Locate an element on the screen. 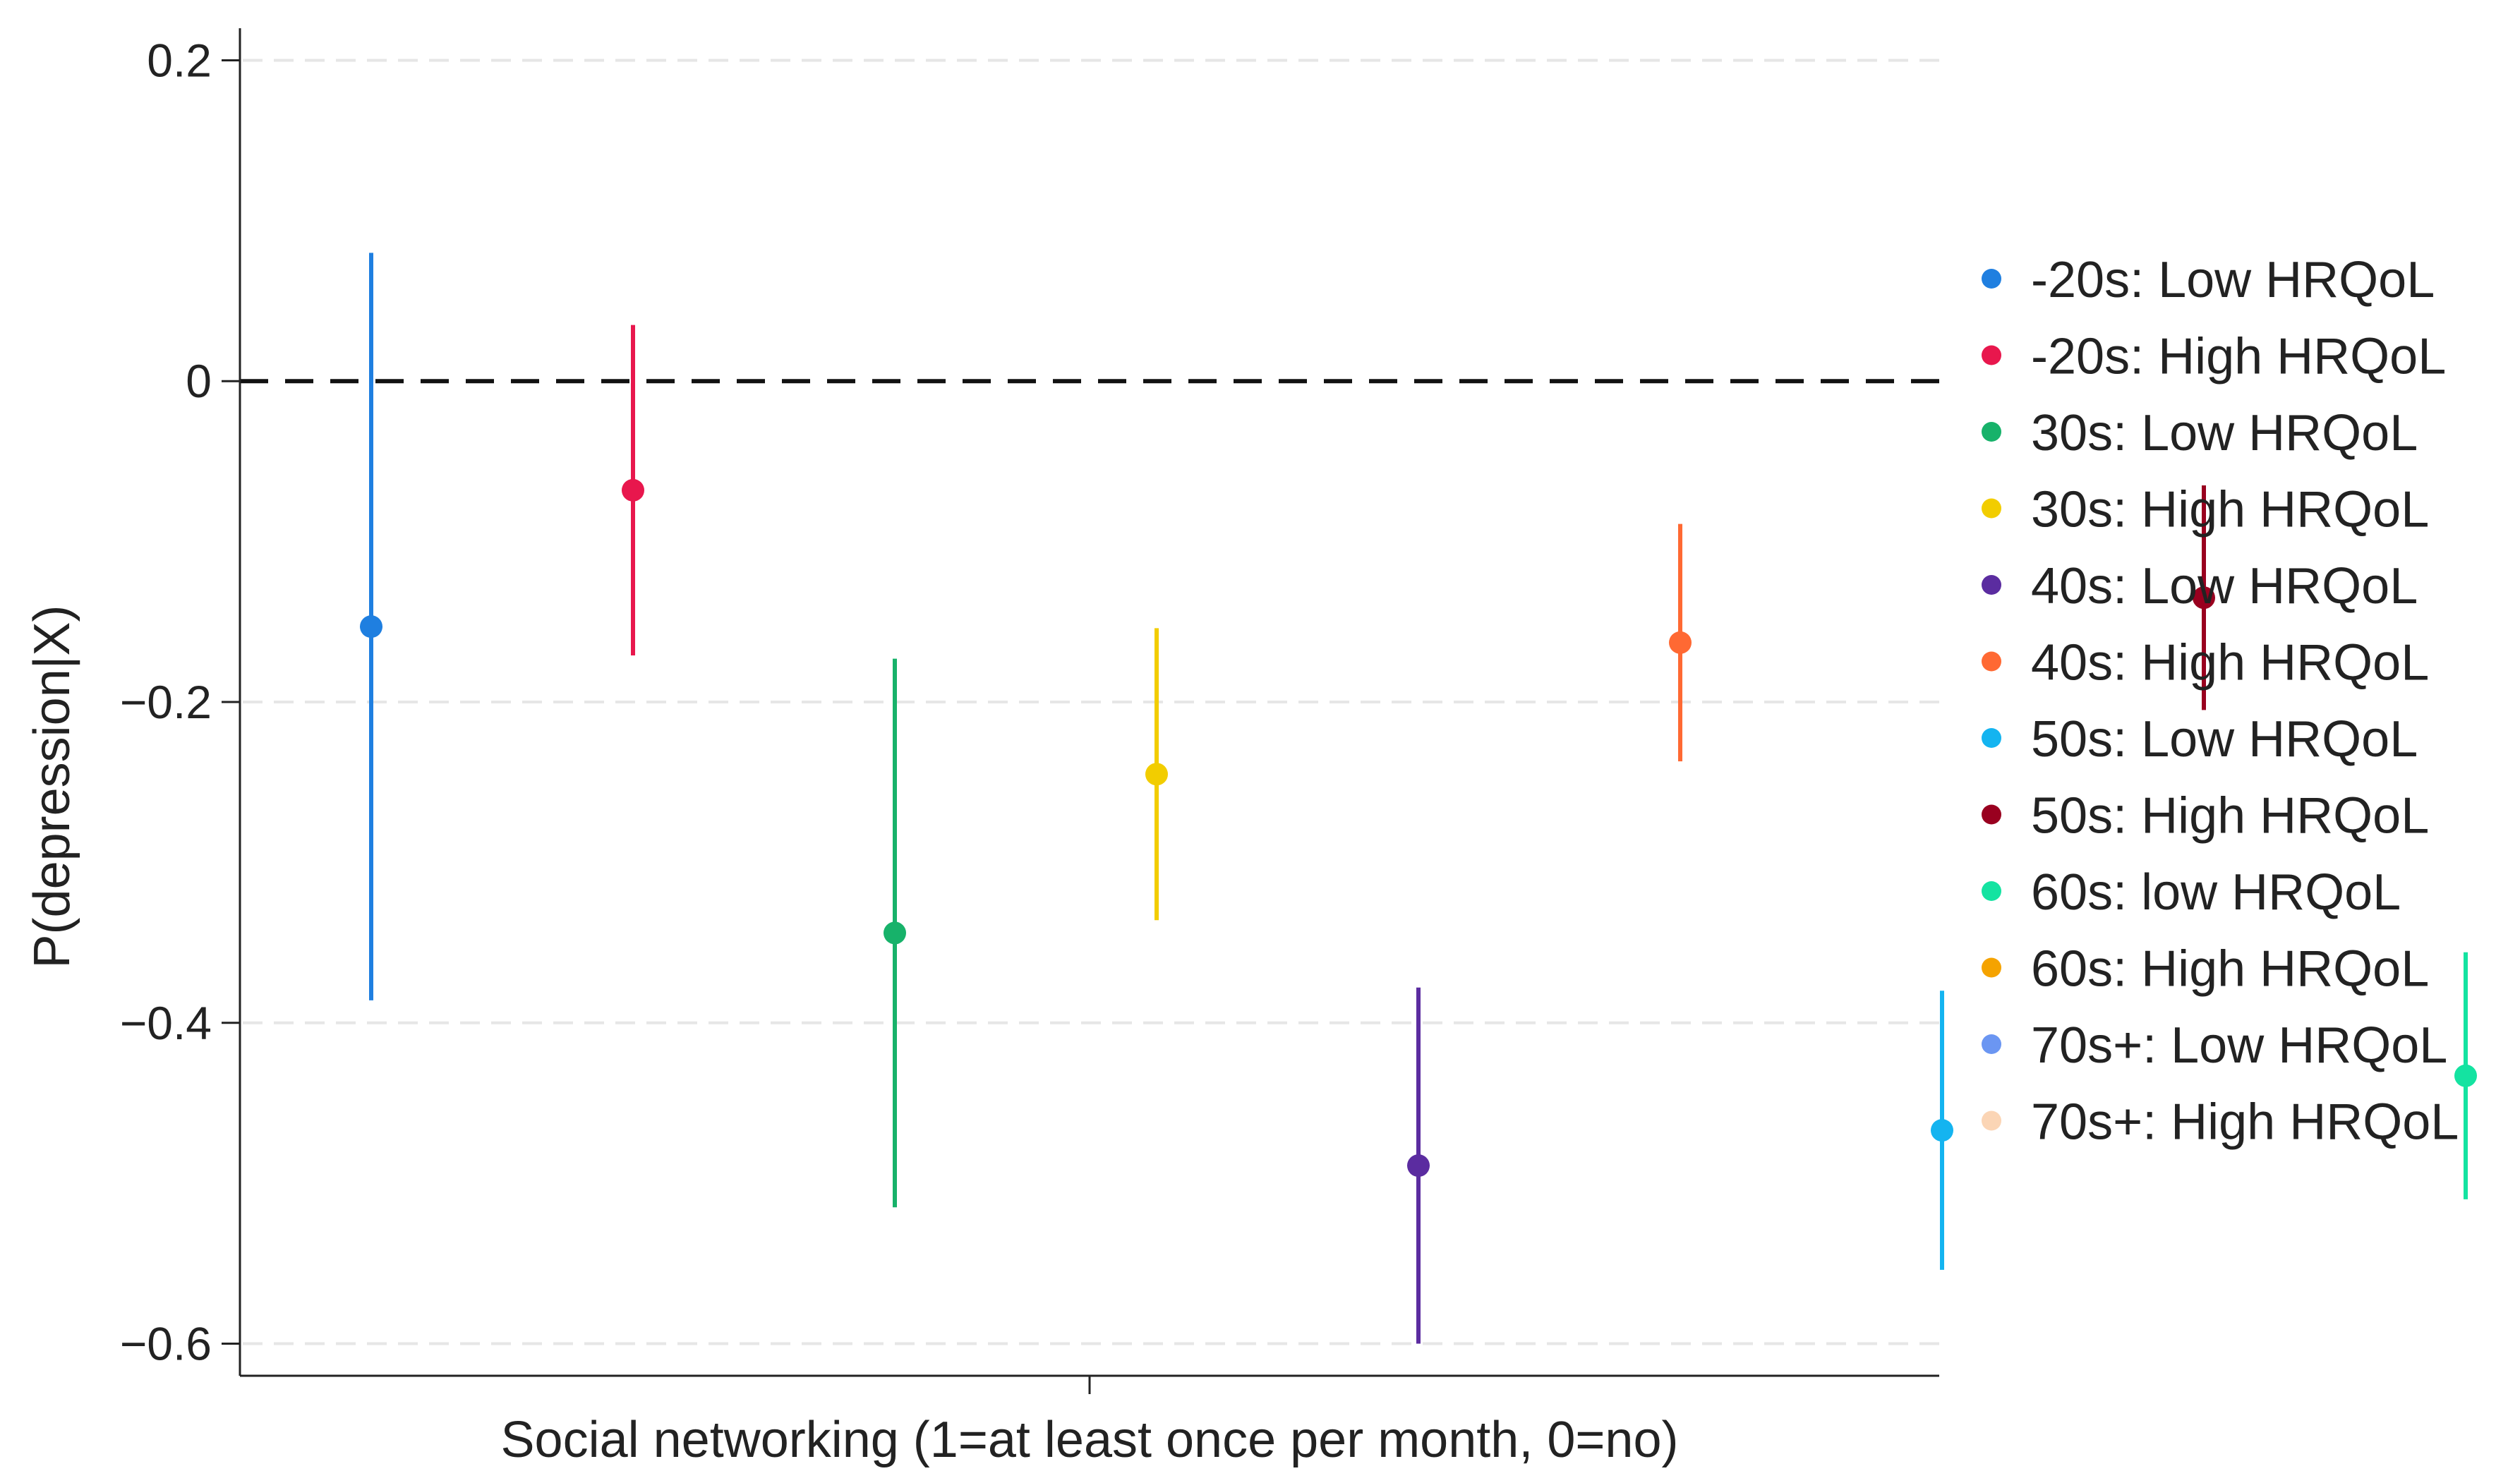 Image resolution: width=2520 pixels, height=1483 pixels. legend-label: 30s: Low HRQoL is located at coordinates (2225, 433).